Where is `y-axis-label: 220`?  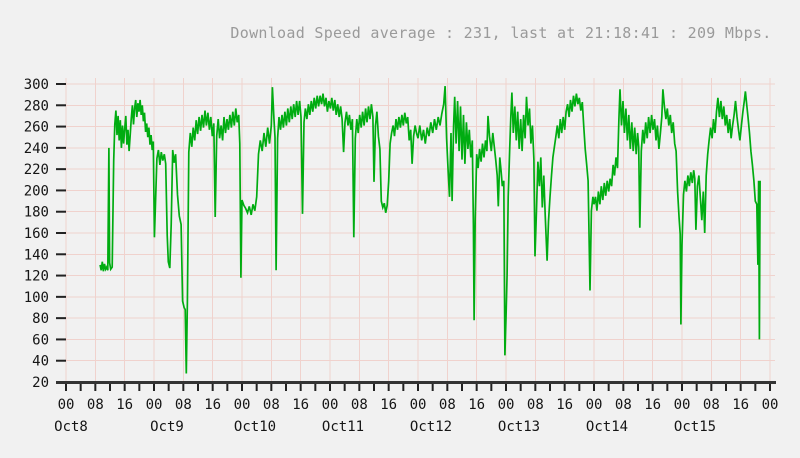
y-axis-label: 220 is located at coordinates (36, 170).